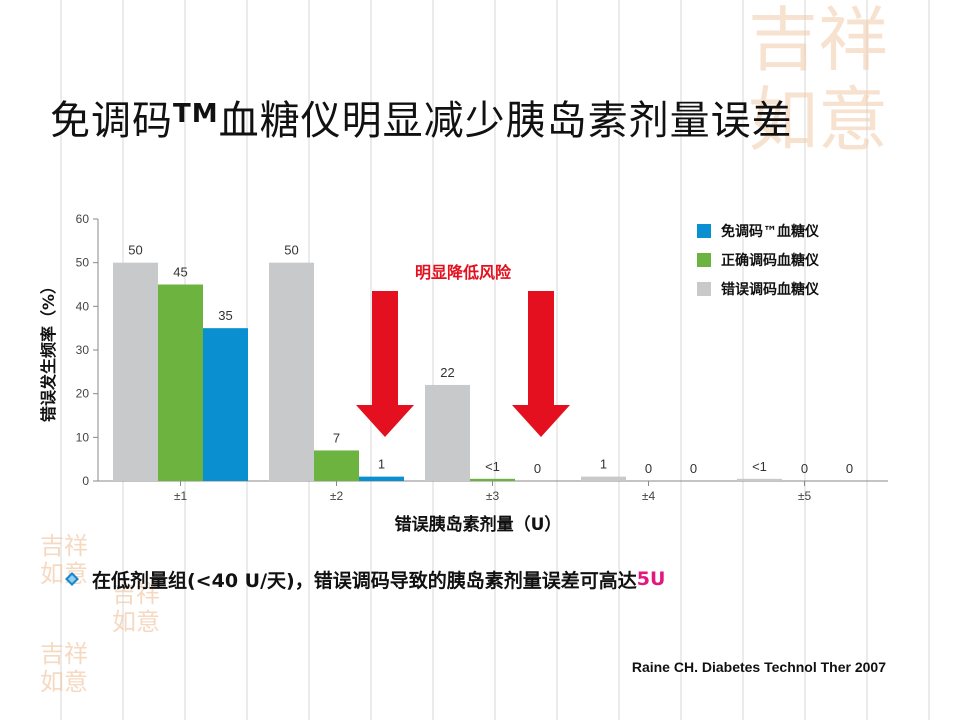  I want to click on x-tick-label: ±1, so click(181, 496).